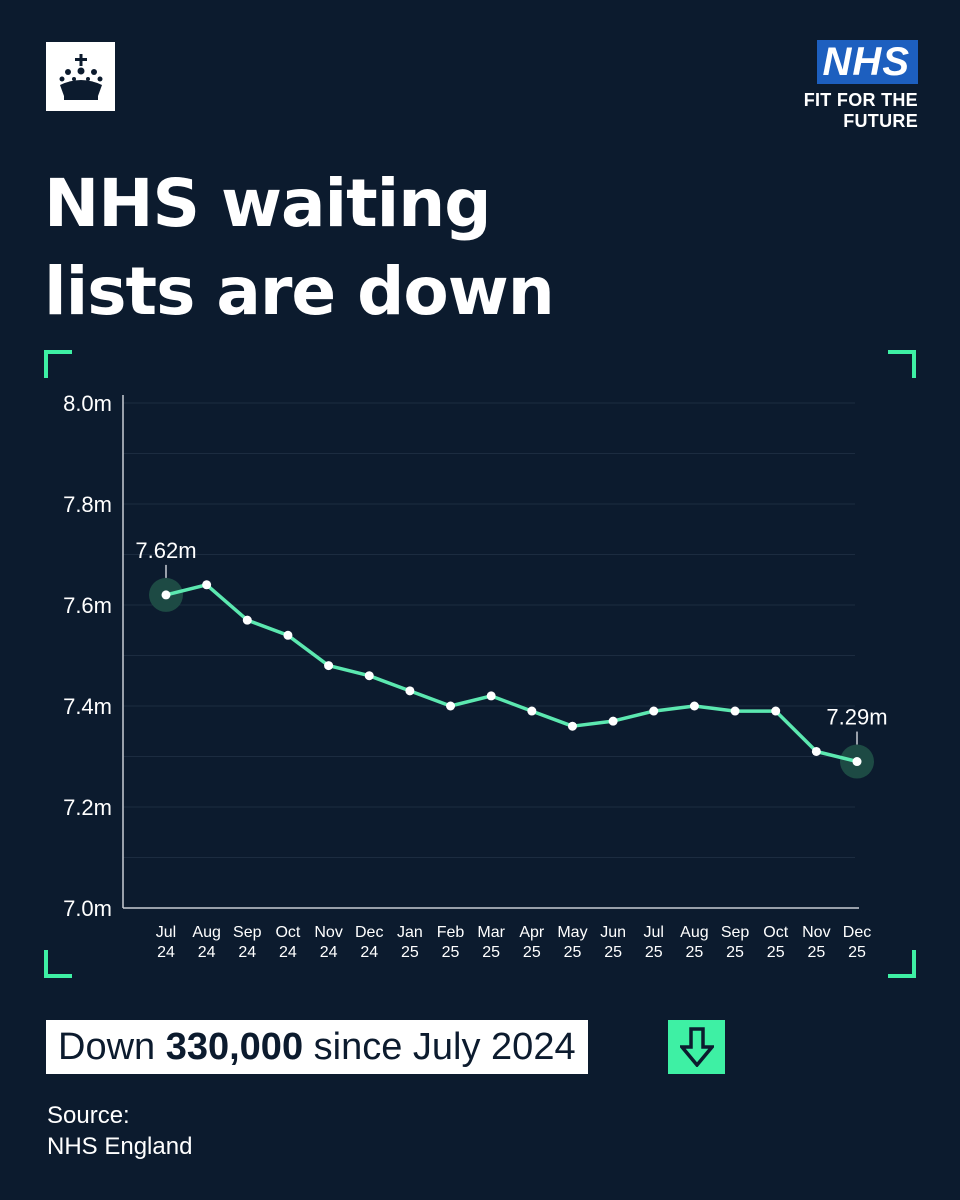 The height and width of the screenshot is (1200, 960). What do you see at coordinates (87, 504) in the screenshot?
I see `y-tick-label: 7.8m` at bounding box center [87, 504].